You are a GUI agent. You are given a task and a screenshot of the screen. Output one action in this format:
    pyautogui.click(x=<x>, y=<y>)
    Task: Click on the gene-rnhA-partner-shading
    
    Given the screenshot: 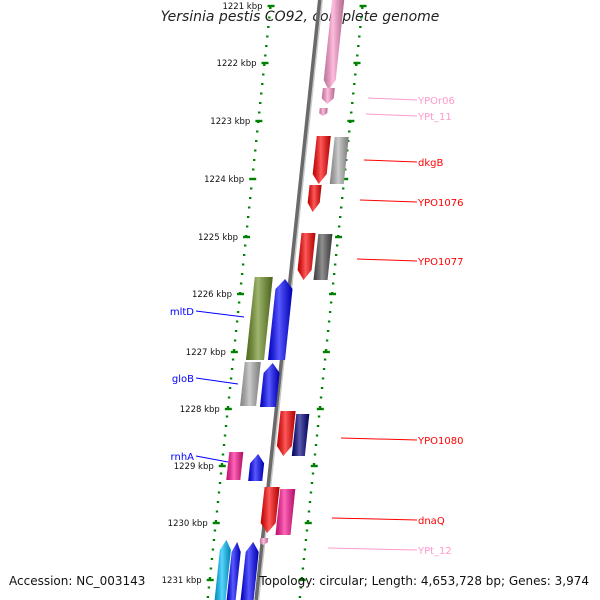 What is the action you would take?
    pyautogui.click(x=235, y=466)
    